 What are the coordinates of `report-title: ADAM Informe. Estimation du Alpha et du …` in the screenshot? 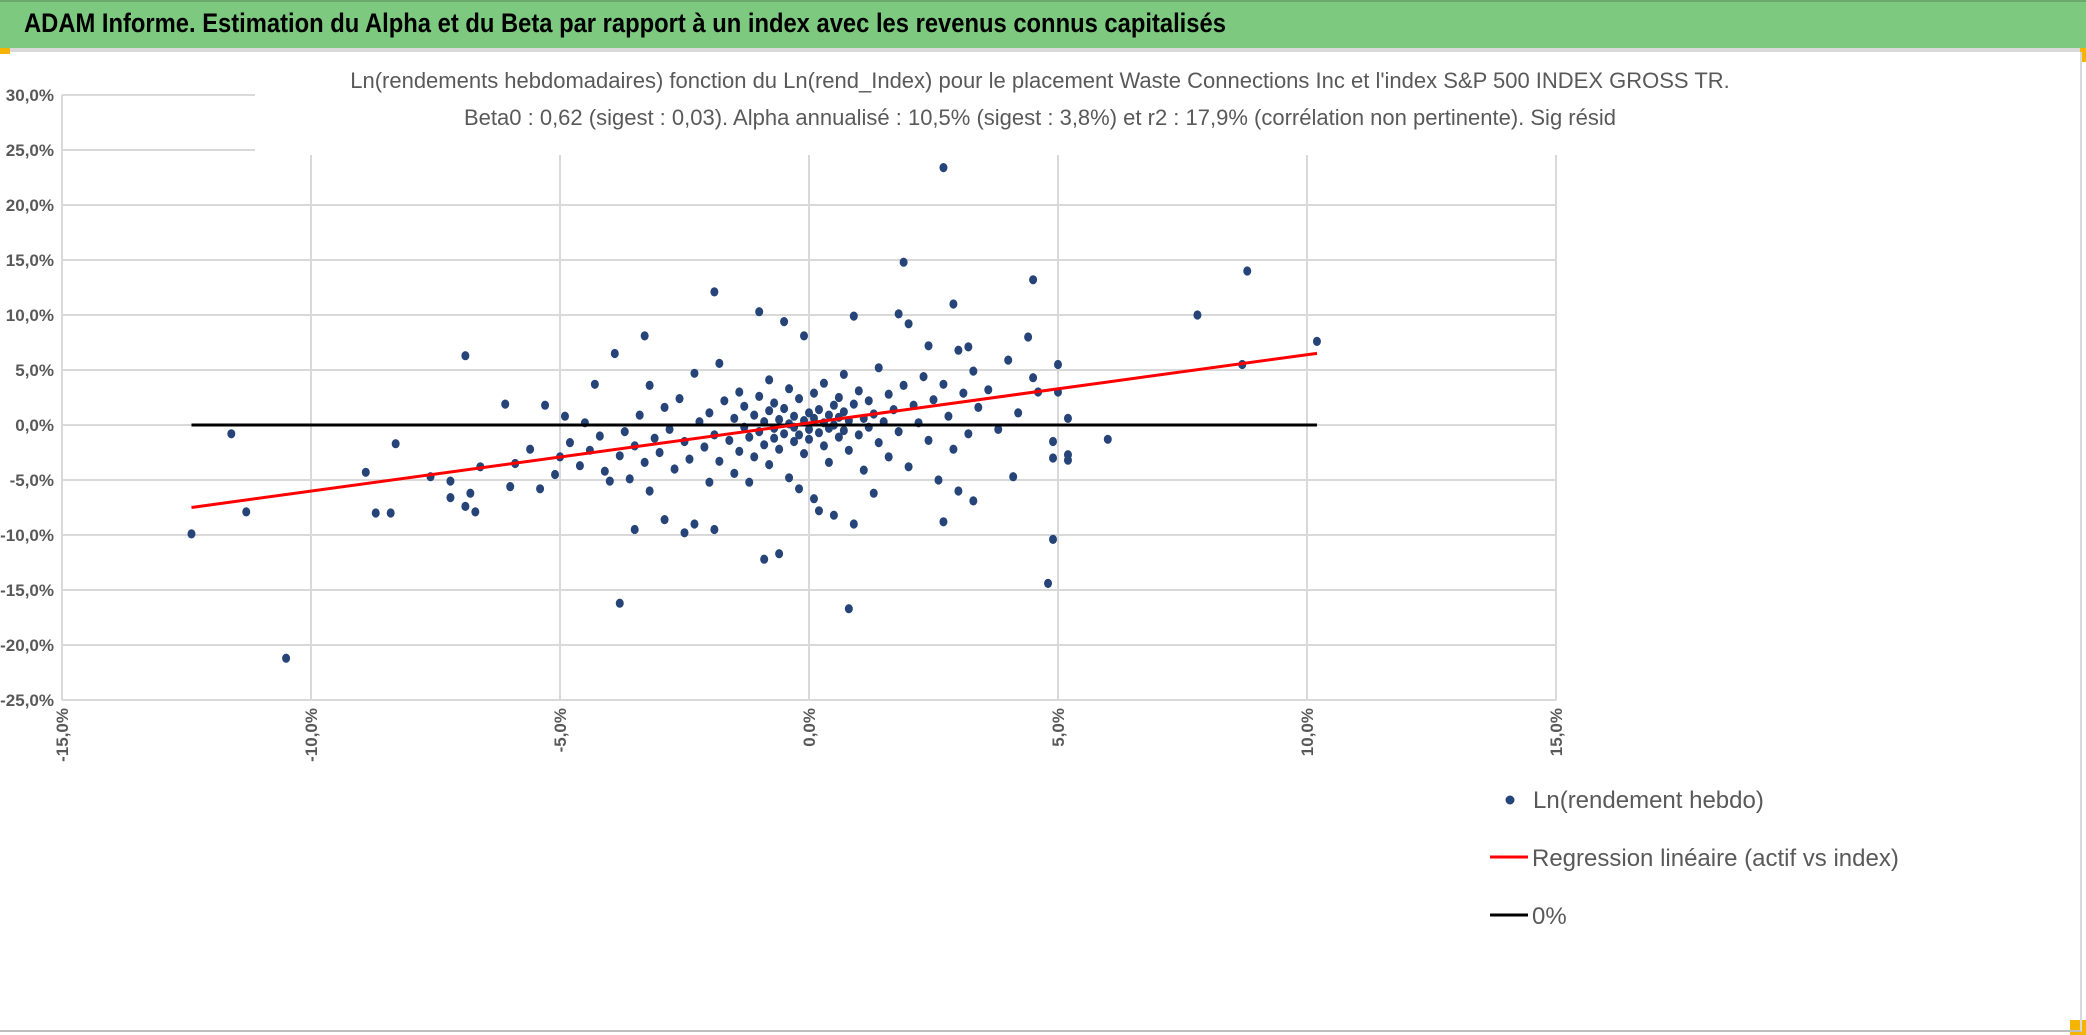 It's located at (625, 23).